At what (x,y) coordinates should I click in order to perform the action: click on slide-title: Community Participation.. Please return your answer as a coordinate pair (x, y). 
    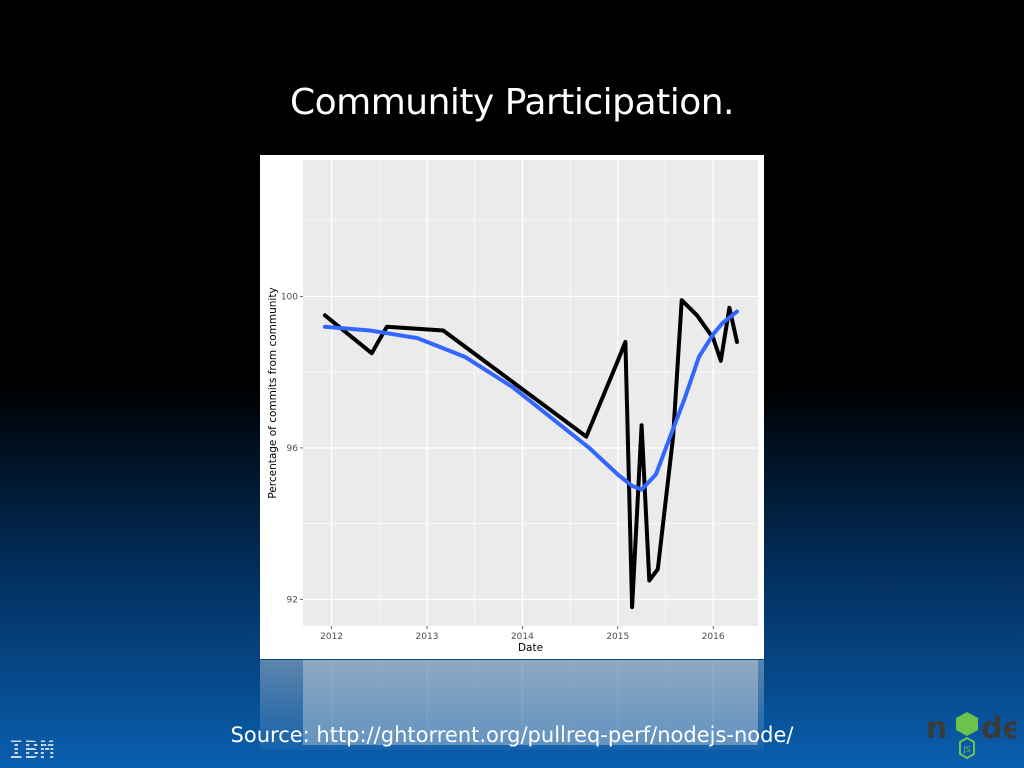
    Looking at the image, I should click on (512, 102).